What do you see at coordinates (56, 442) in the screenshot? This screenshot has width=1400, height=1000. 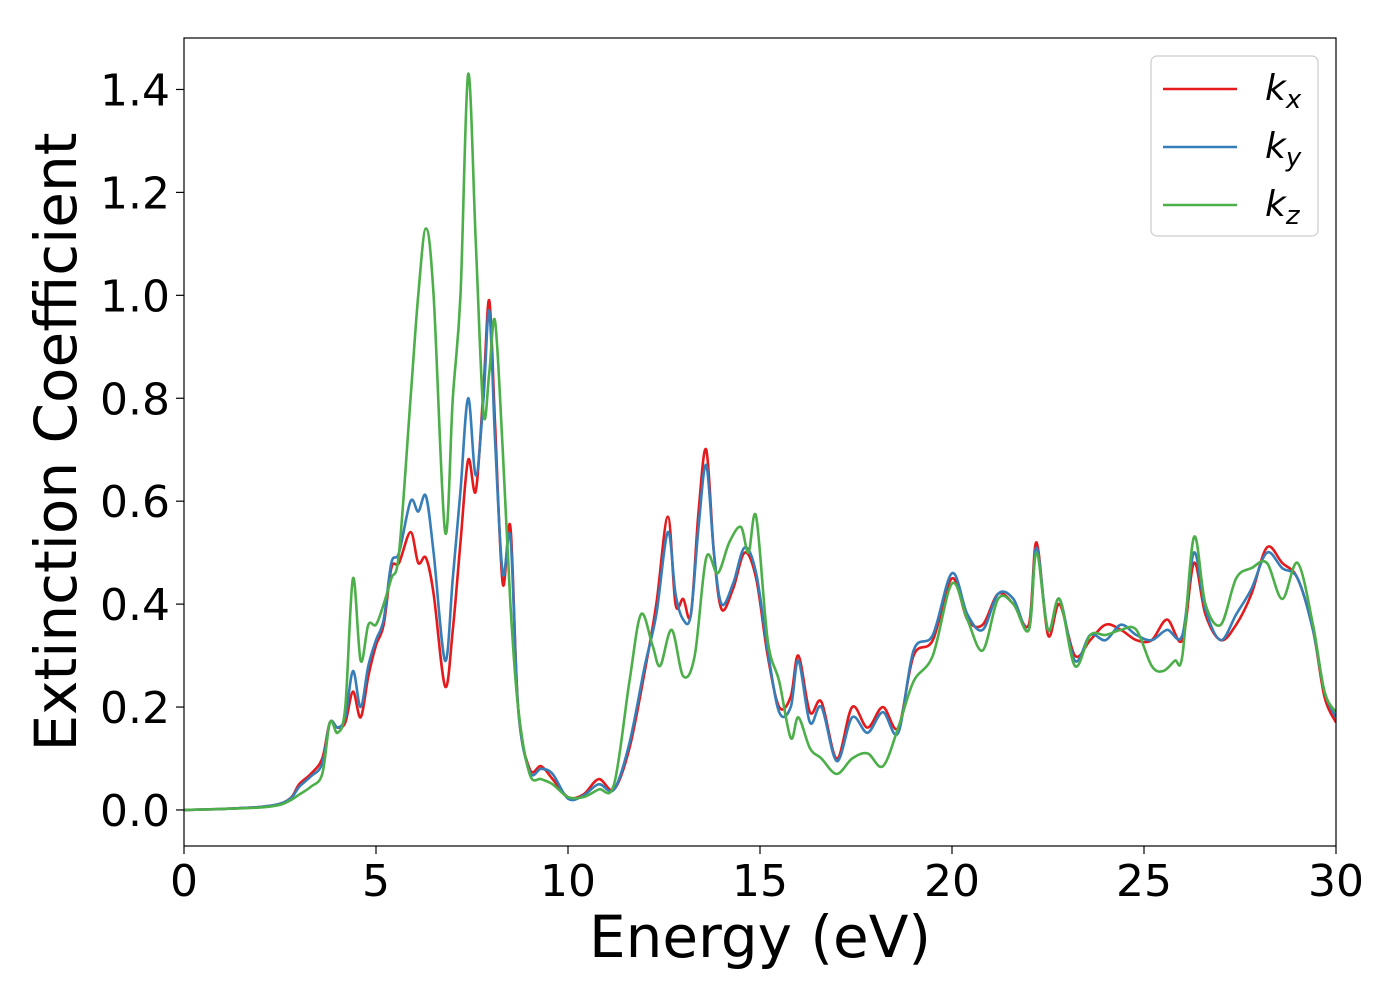 I see `y-axis-label: Extinction Coefficient` at bounding box center [56, 442].